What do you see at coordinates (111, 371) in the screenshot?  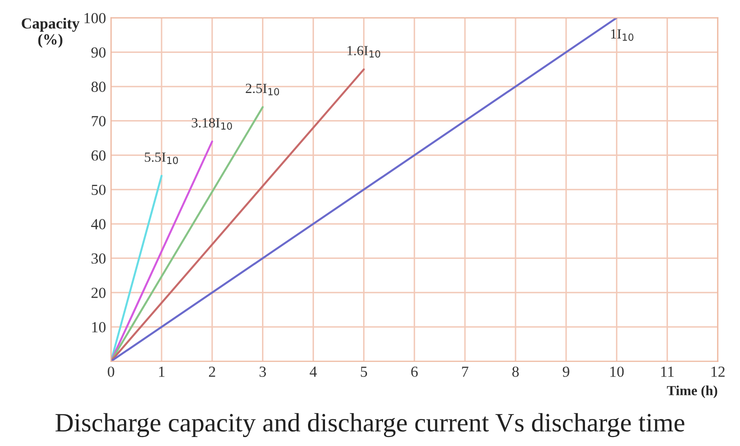 I see `x-tick-label: 0` at bounding box center [111, 371].